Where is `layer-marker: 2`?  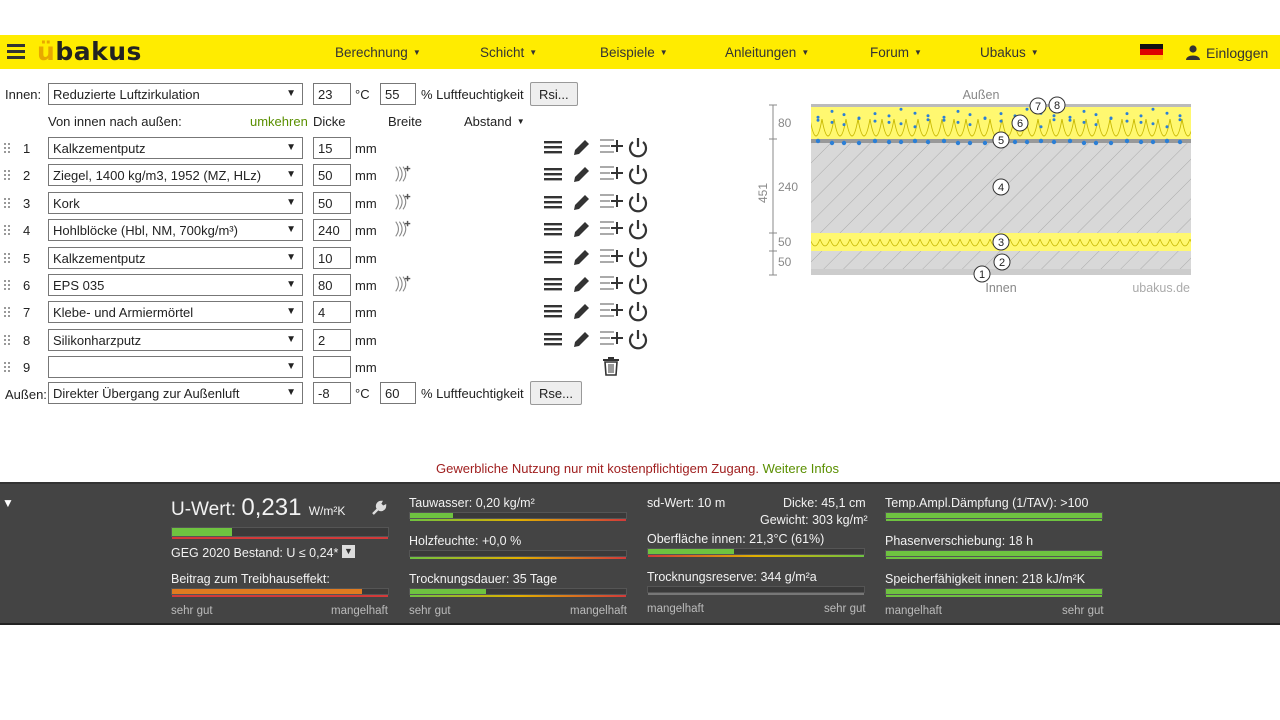 layer-marker: 2 is located at coordinates (1002, 262).